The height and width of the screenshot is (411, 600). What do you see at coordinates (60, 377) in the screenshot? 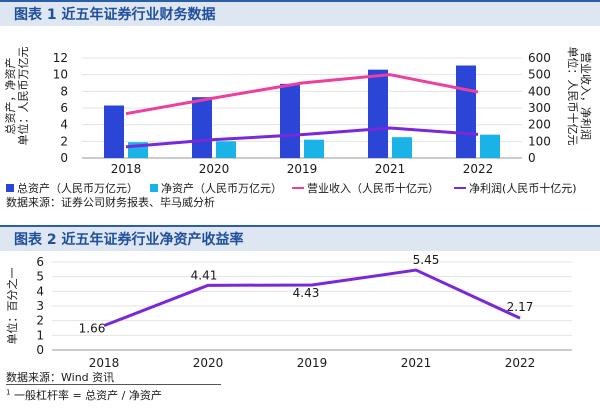
I see `chart2-source: 数据来源：Wind 资讯` at bounding box center [60, 377].